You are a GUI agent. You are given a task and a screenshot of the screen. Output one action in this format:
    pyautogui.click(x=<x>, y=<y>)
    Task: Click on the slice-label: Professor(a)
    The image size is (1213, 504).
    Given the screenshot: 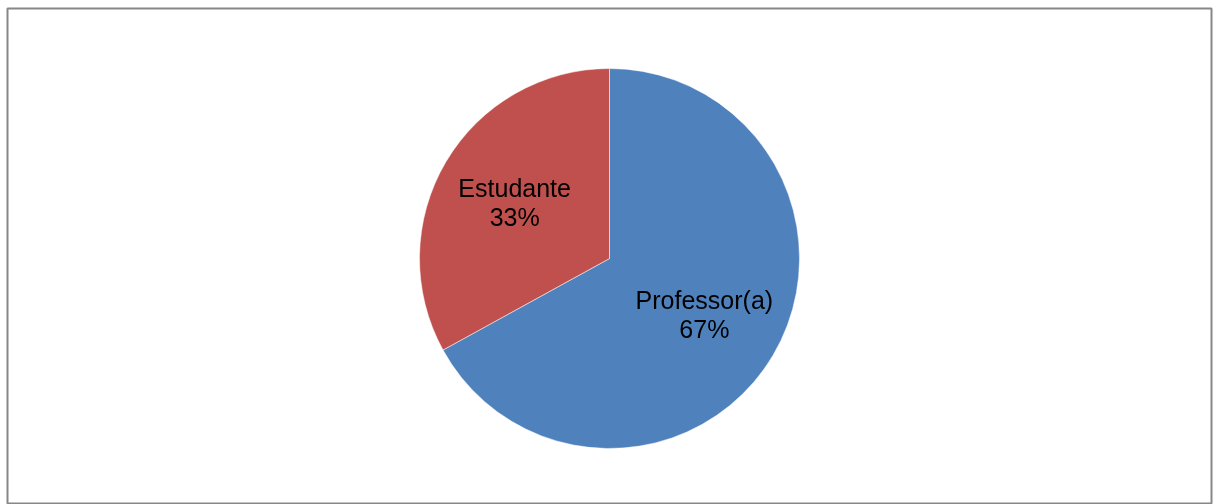 What is the action you would take?
    pyautogui.click(x=704, y=300)
    